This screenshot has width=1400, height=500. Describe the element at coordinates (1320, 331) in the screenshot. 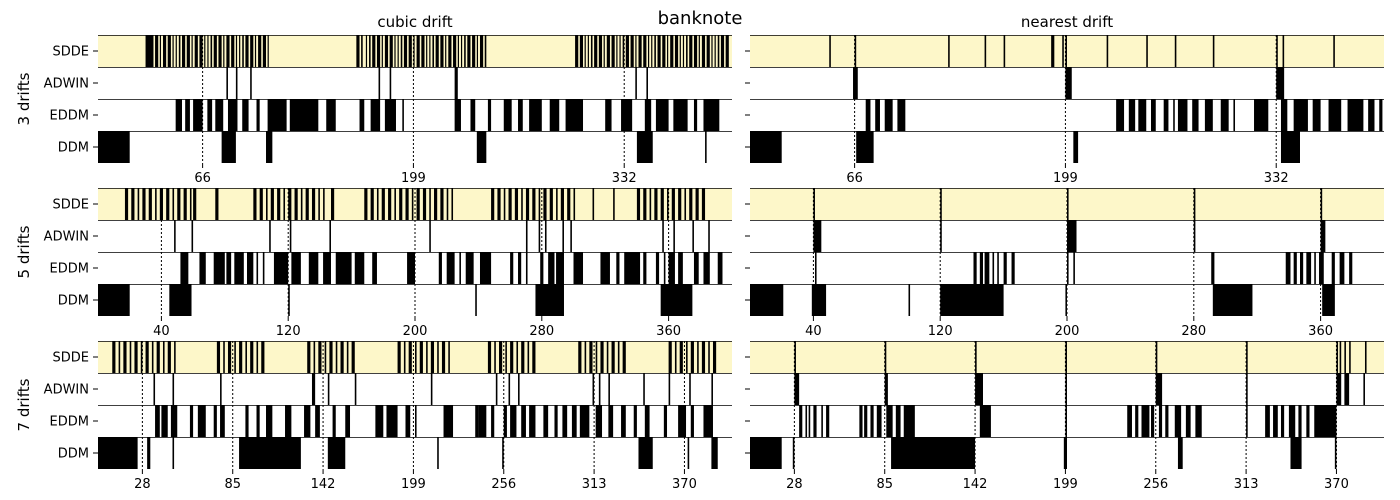

I see `x-tick-label: 360` at that location.